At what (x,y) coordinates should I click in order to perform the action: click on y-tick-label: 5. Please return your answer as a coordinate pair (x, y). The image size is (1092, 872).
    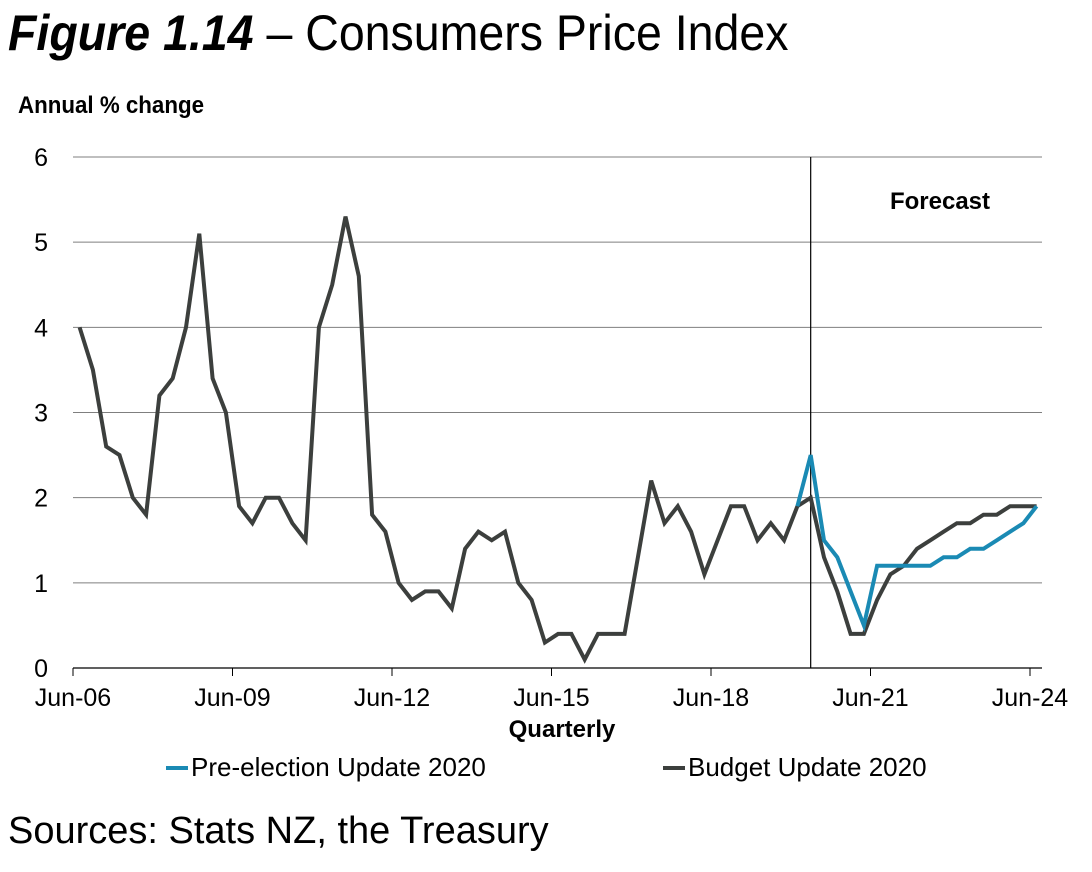
    Looking at the image, I should click on (41, 243).